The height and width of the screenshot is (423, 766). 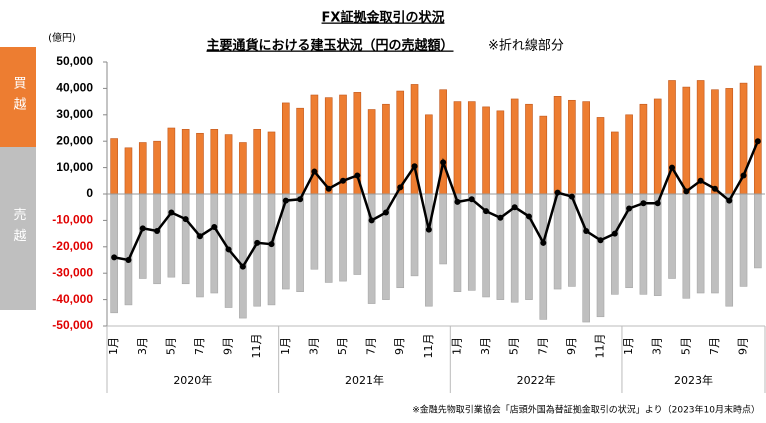 What do you see at coordinates (364, 380) in the screenshot?
I see `year-label: 2021年` at bounding box center [364, 380].